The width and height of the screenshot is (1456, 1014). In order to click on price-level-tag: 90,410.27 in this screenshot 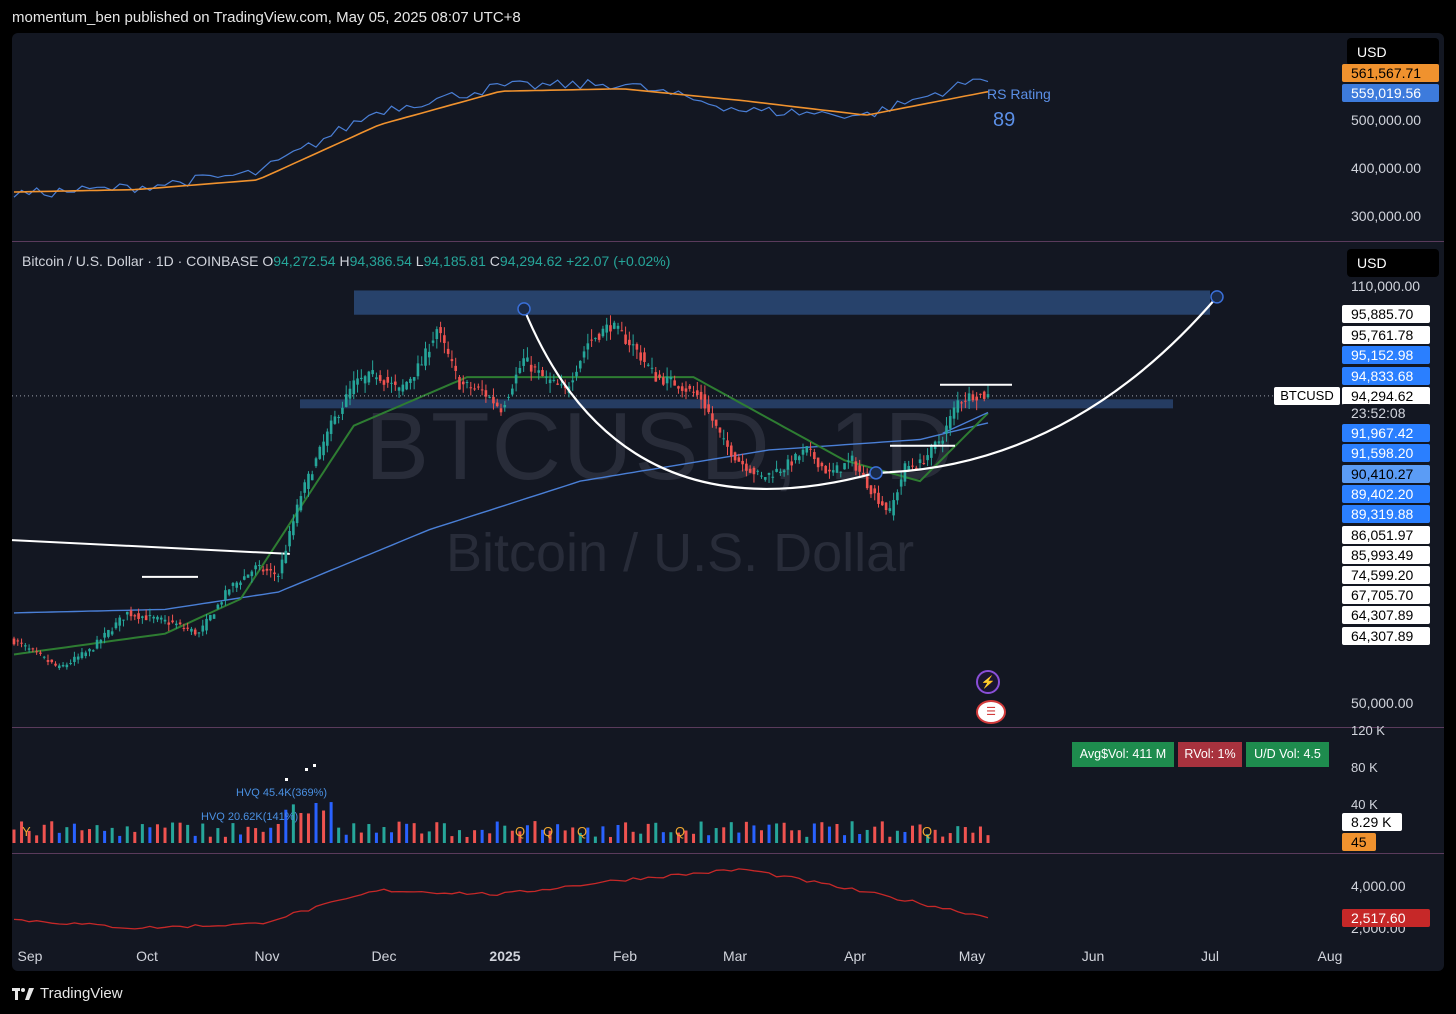, I will do `click(1386, 474)`.